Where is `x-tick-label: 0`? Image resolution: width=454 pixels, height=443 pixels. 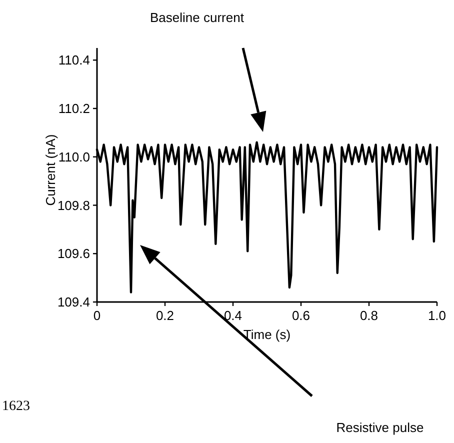 x-tick-label: 0 is located at coordinates (97, 315).